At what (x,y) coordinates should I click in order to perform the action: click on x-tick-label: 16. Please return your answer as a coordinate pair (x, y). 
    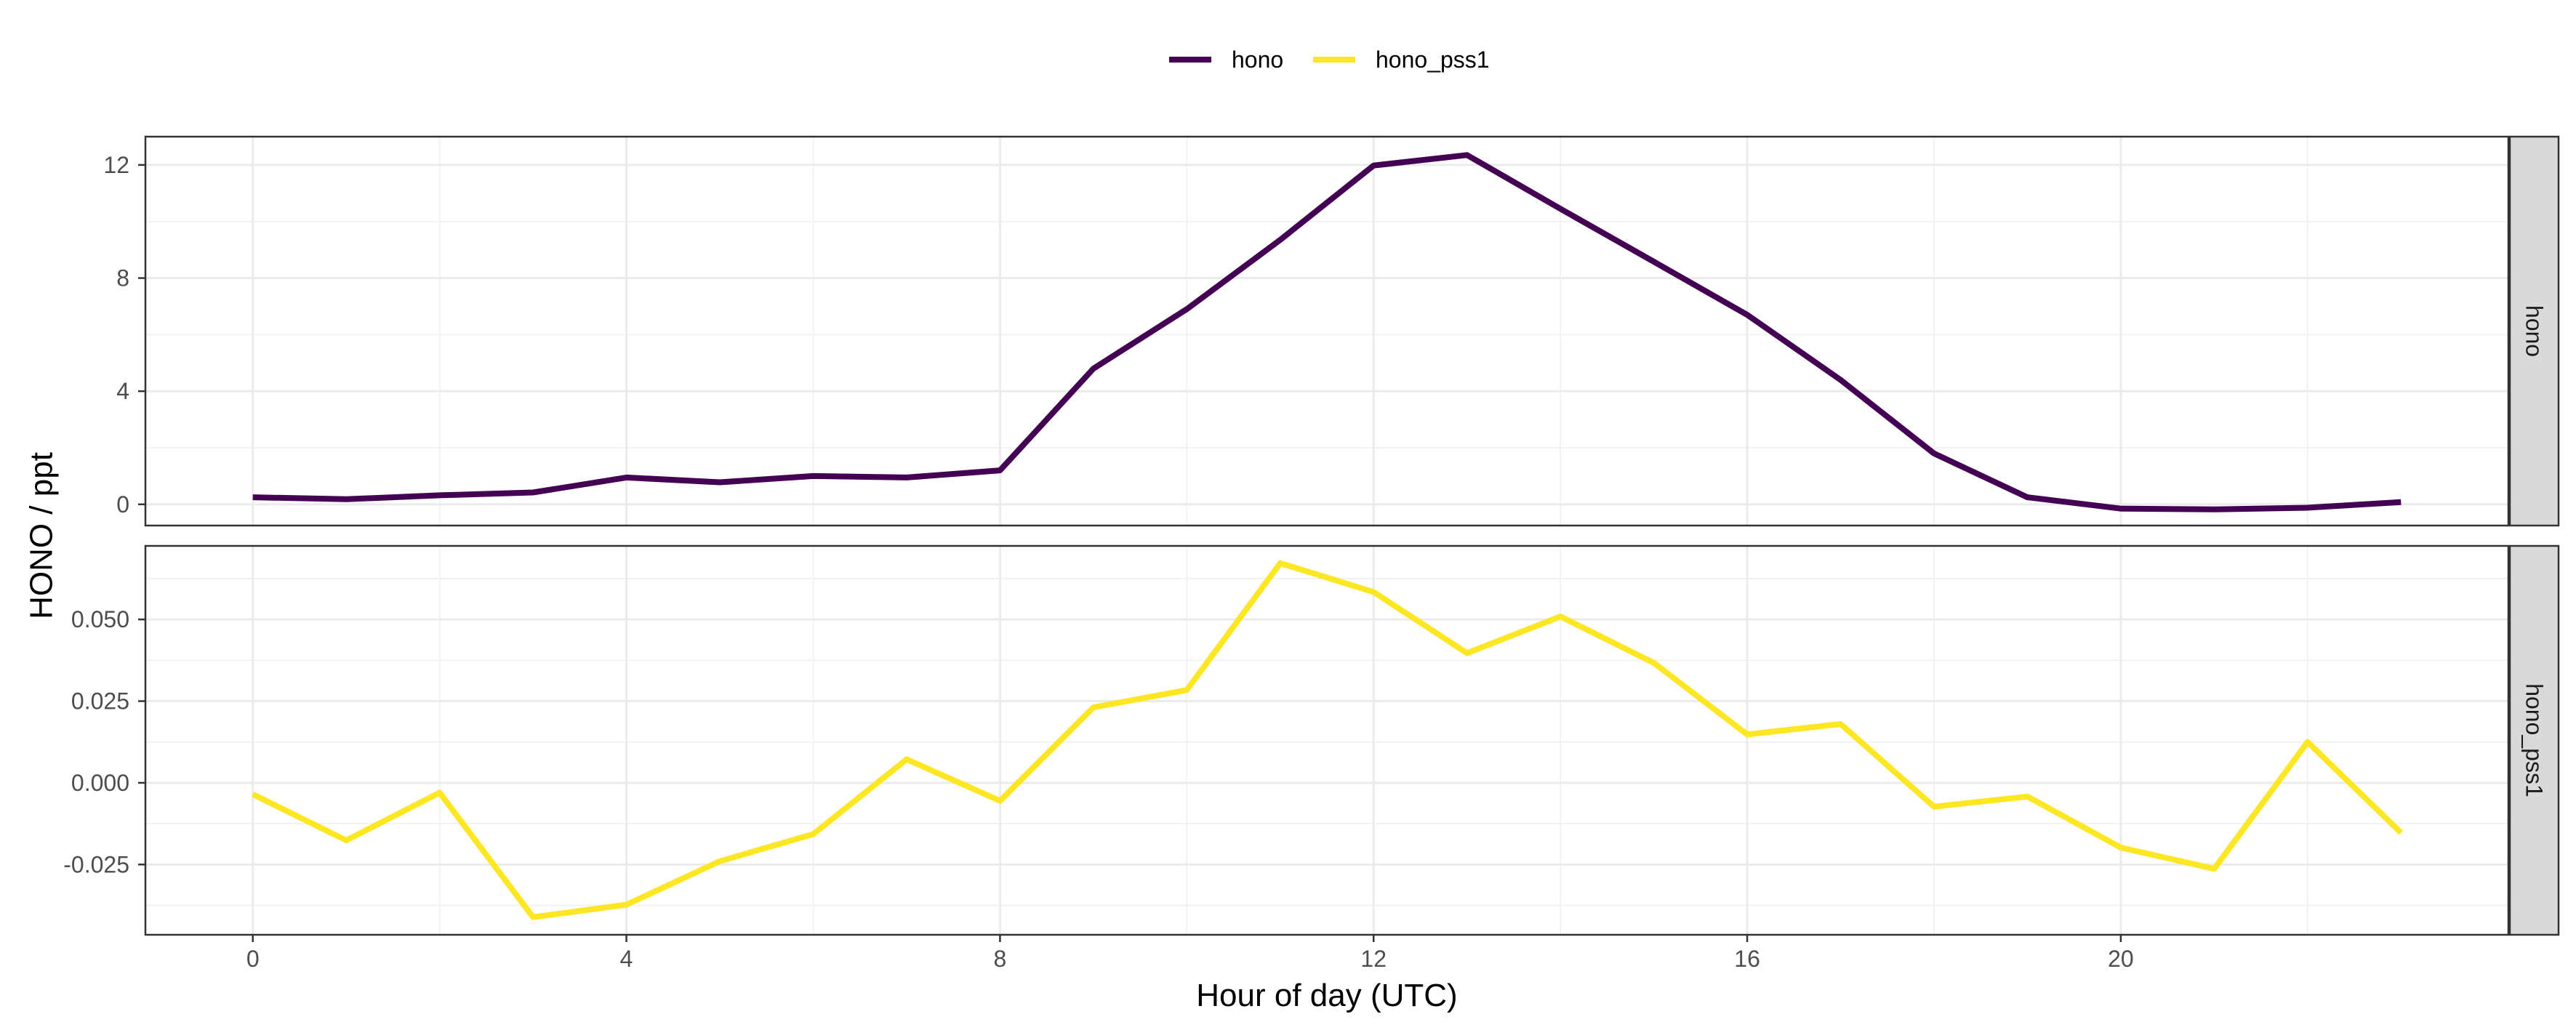
    Looking at the image, I should click on (1747, 959).